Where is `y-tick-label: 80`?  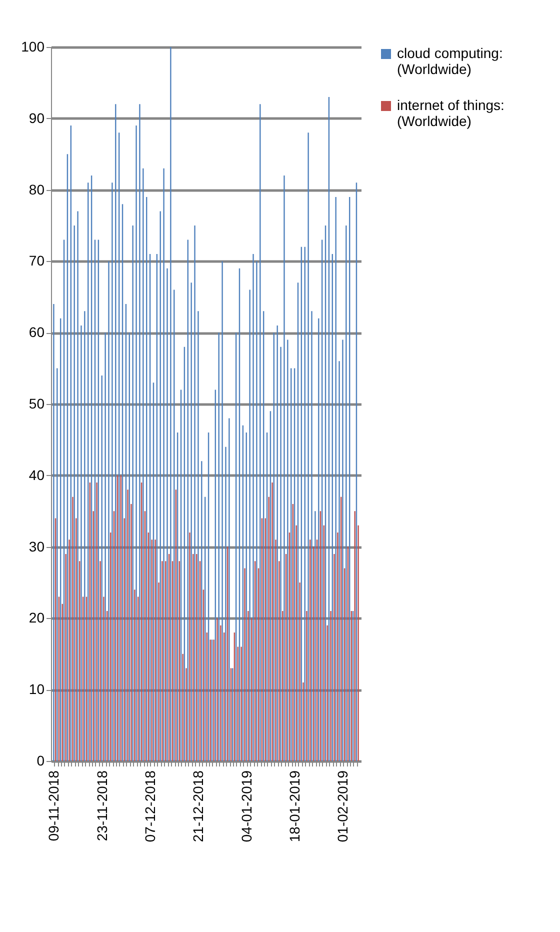 y-tick-label: 80 is located at coordinates (36, 189).